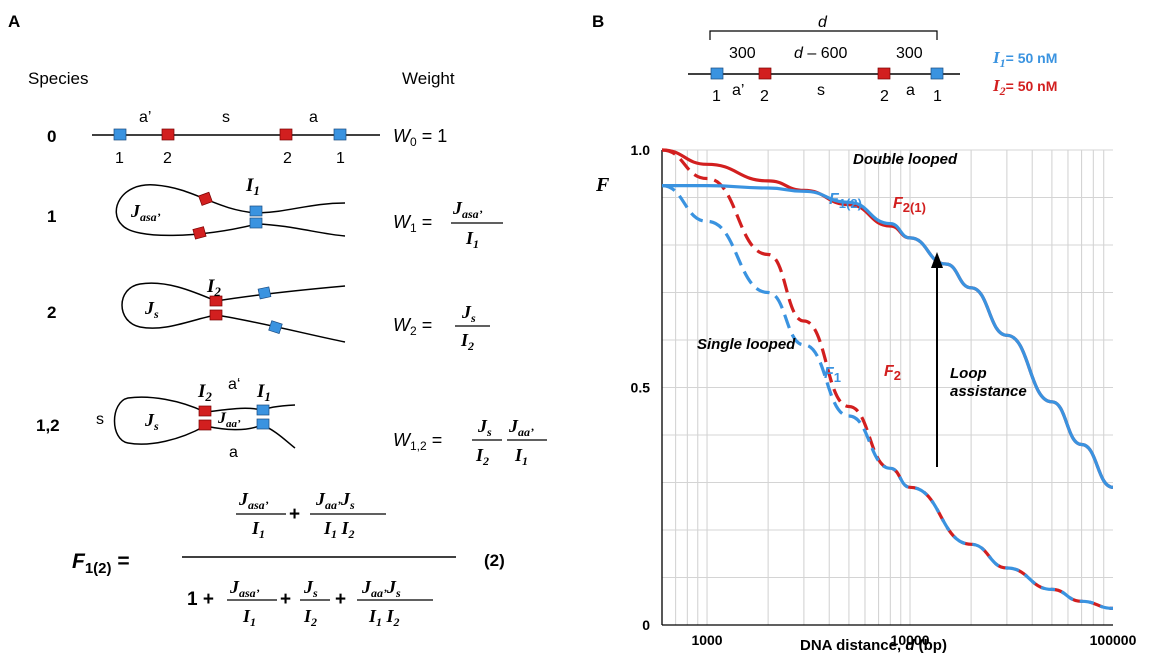 The image size is (1152, 655). I want to click on species-12-label: 1,2, so click(48, 425).